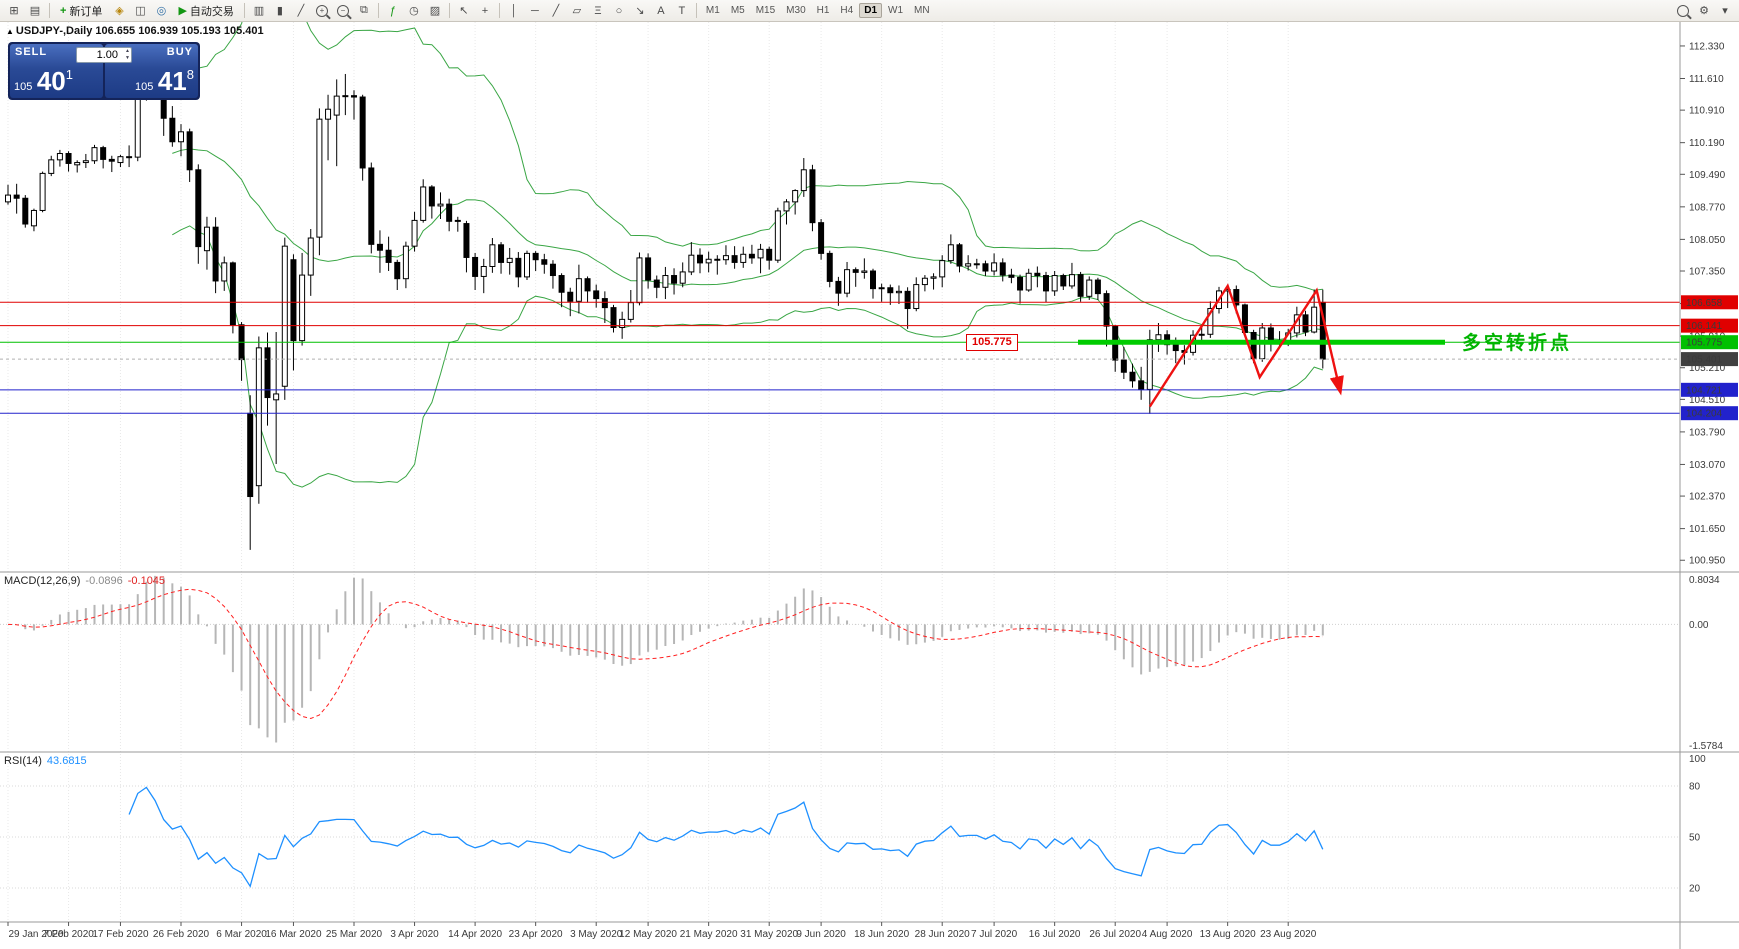  Describe the element at coordinates (1704, 390) in the screenshot. I see `svg-text: 104.721` at that location.